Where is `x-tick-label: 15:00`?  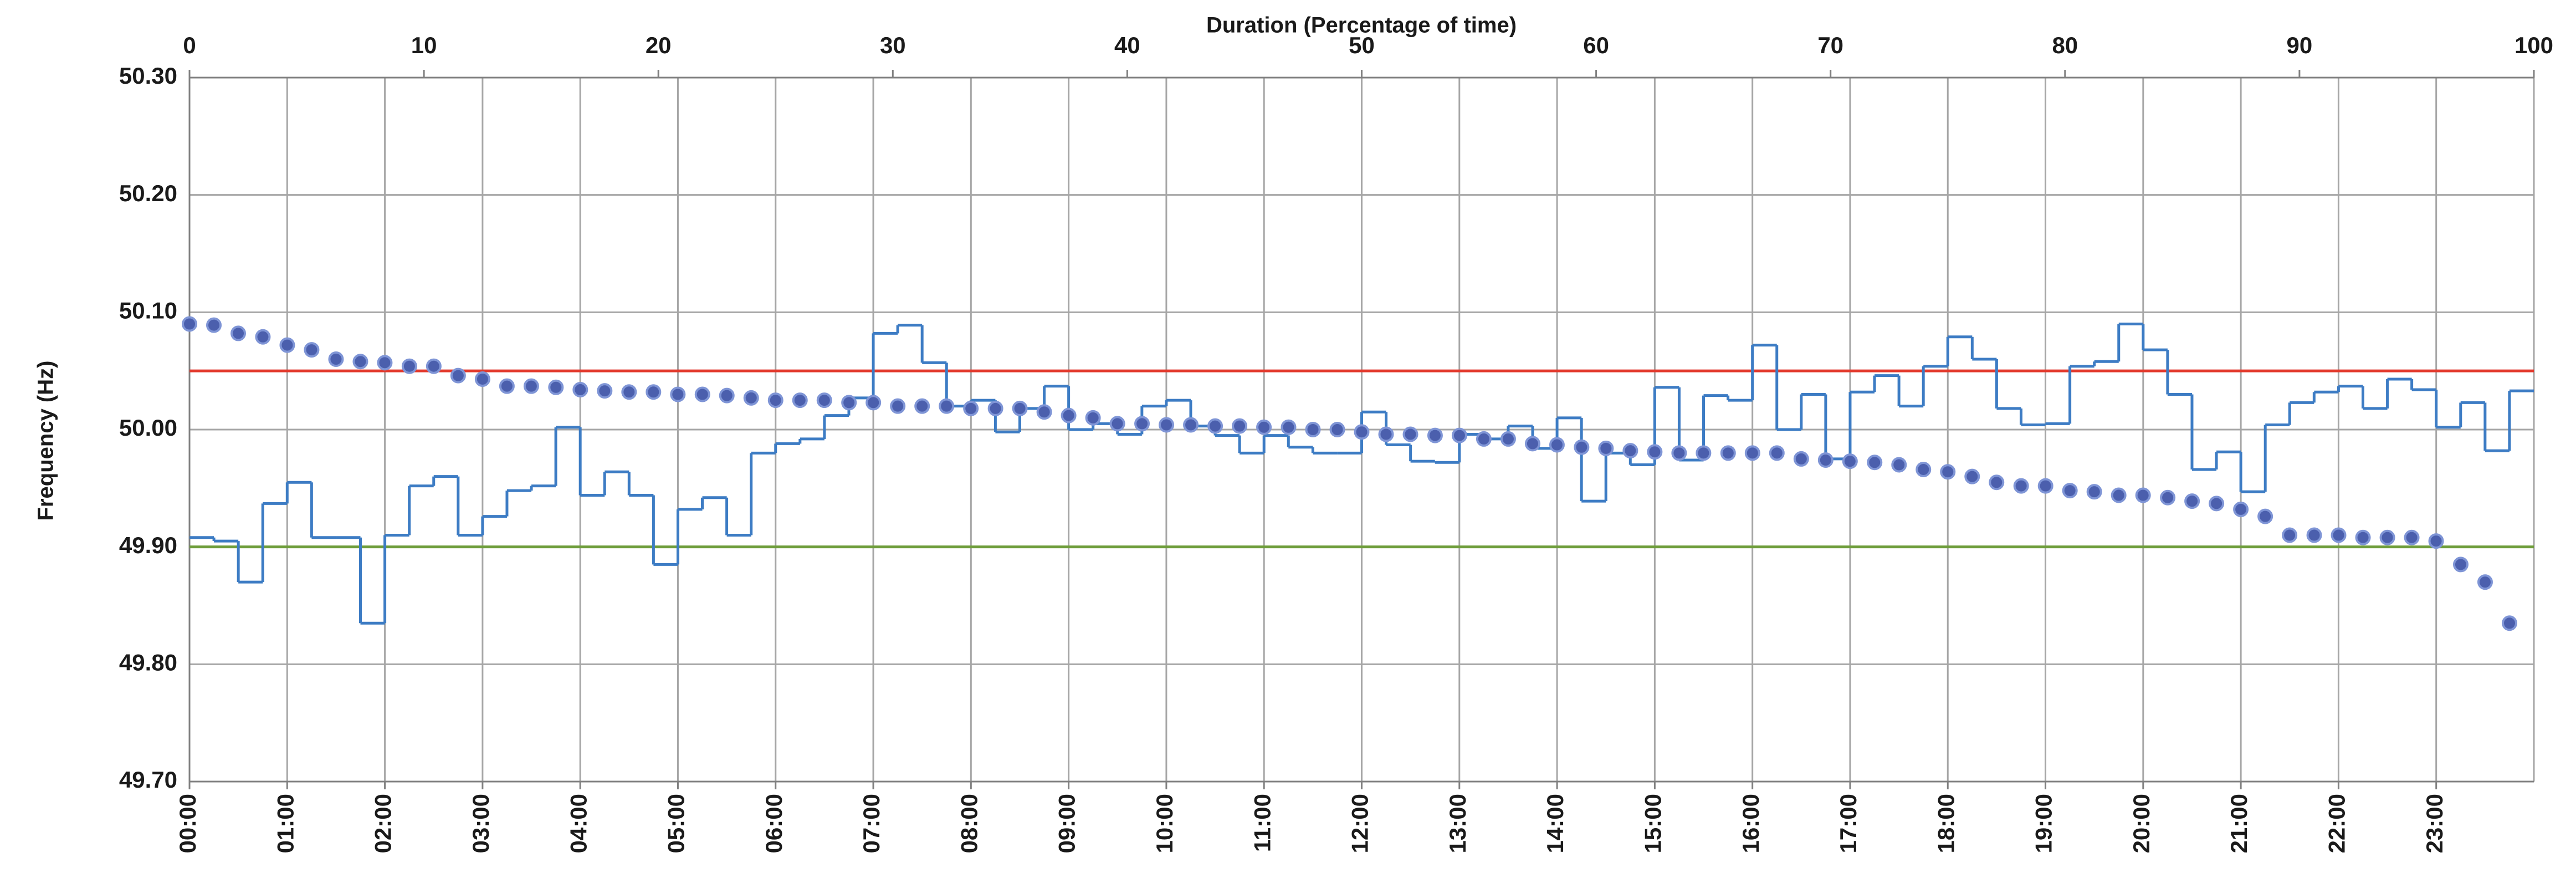
x-tick-label: 15:00 is located at coordinates (1653, 823).